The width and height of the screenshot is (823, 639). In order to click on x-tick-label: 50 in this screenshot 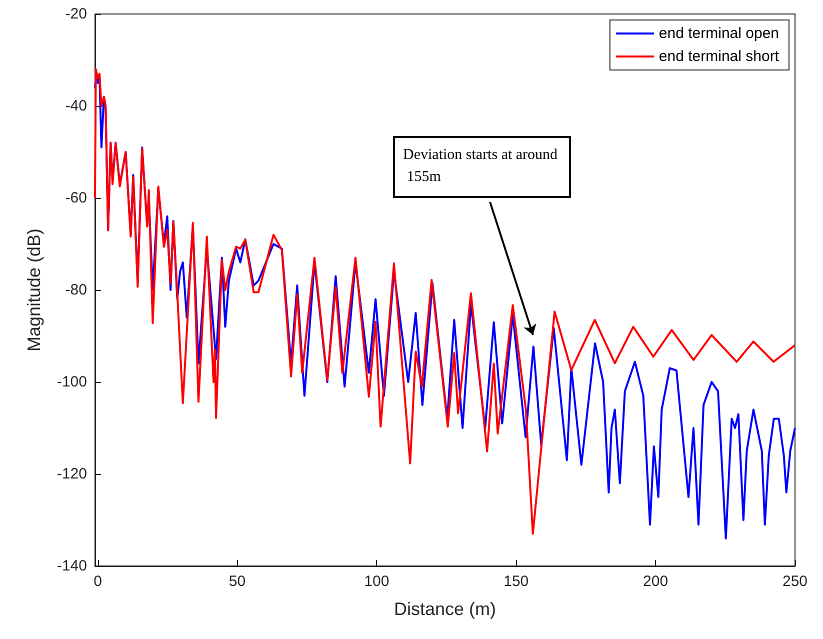, I will do `click(237, 581)`.